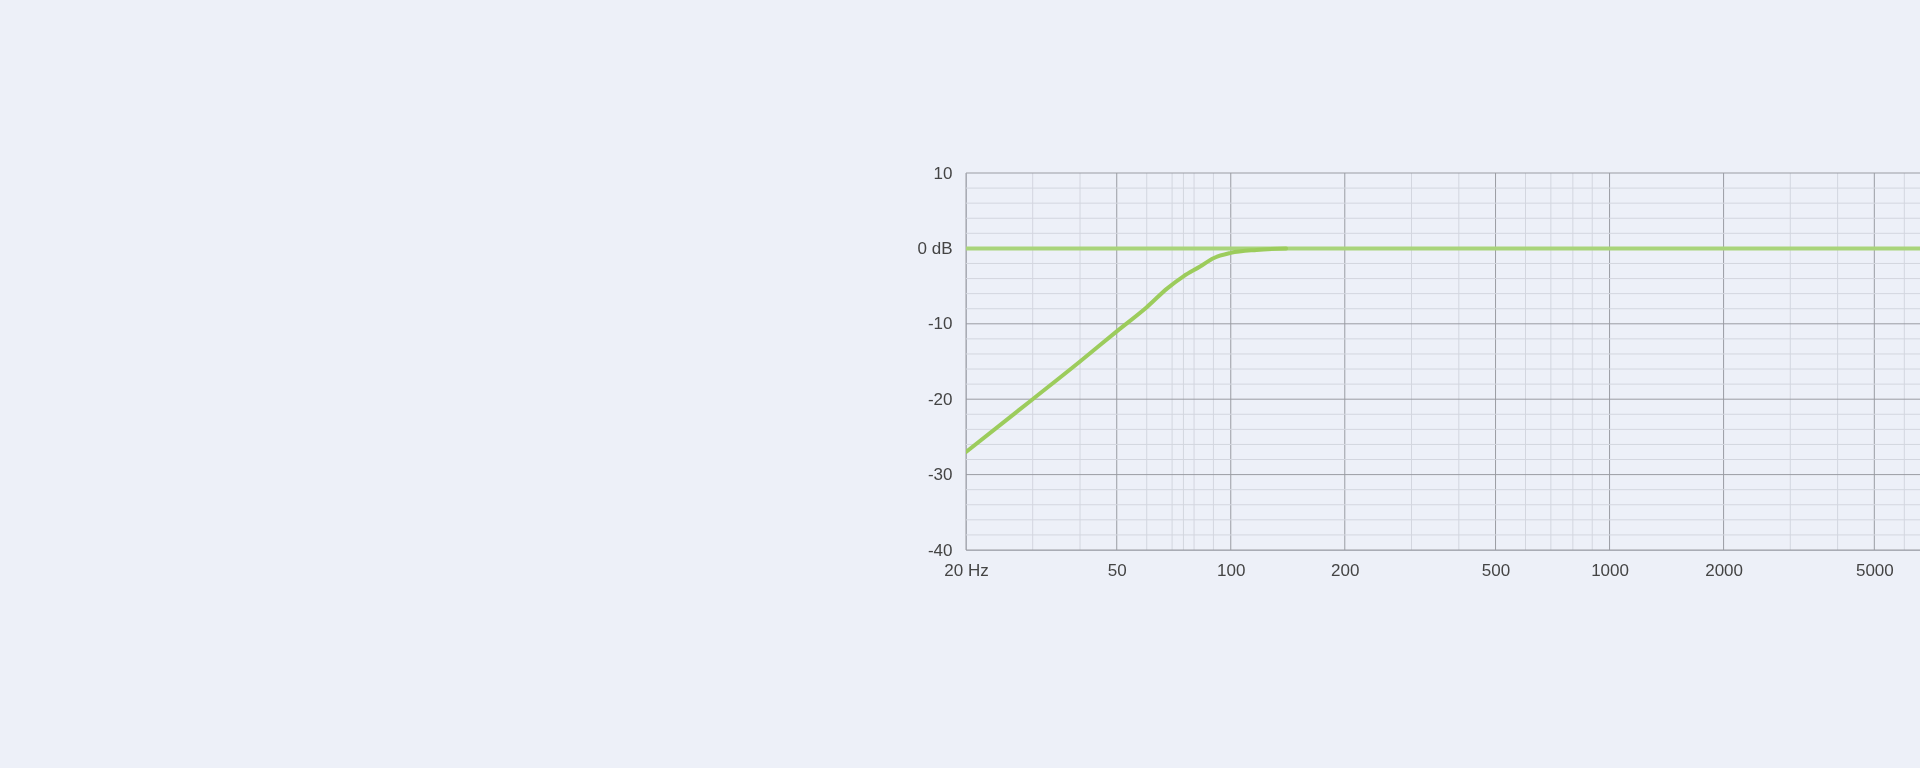  Describe the element at coordinates (943, 173) in the screenshot. I see `y-tick-label: 10` at that location.